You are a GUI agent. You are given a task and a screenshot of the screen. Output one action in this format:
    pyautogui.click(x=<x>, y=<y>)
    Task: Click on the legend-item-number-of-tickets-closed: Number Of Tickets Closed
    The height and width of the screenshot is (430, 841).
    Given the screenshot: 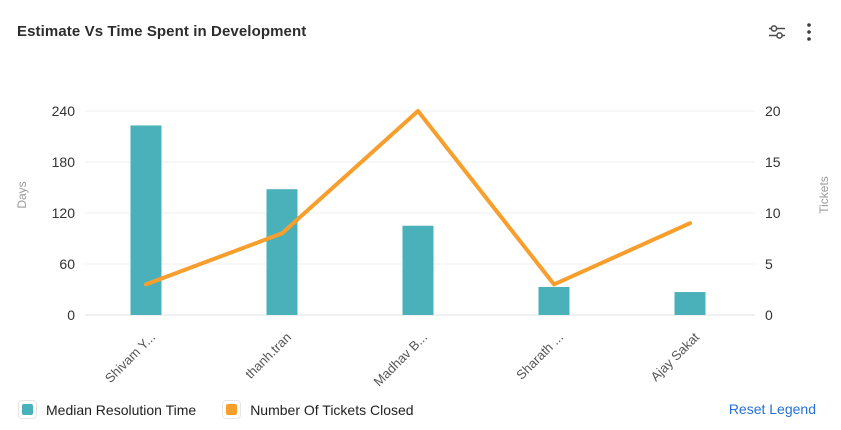 What is the action you would take?
    pyautogui.click(x=318, y=409)
    